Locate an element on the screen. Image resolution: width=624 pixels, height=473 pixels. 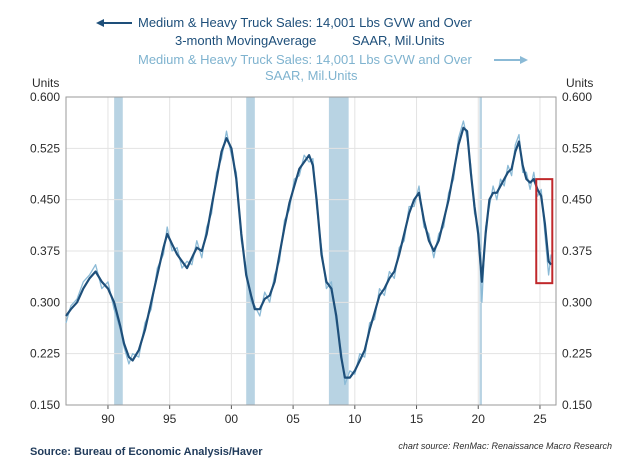
y-tick-label-left-3: 0.375 is located at coordinates (45, 251).